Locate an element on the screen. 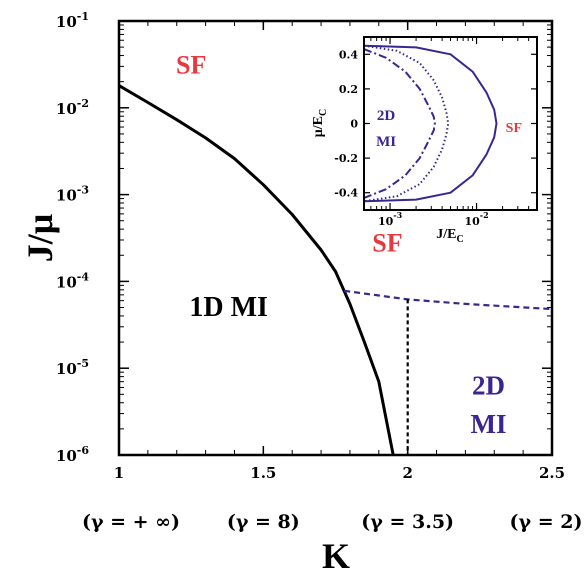 This screenshot has width=587, height=573. y-tick-label: 10⁻⁴ is located at coordinates (72, 280).